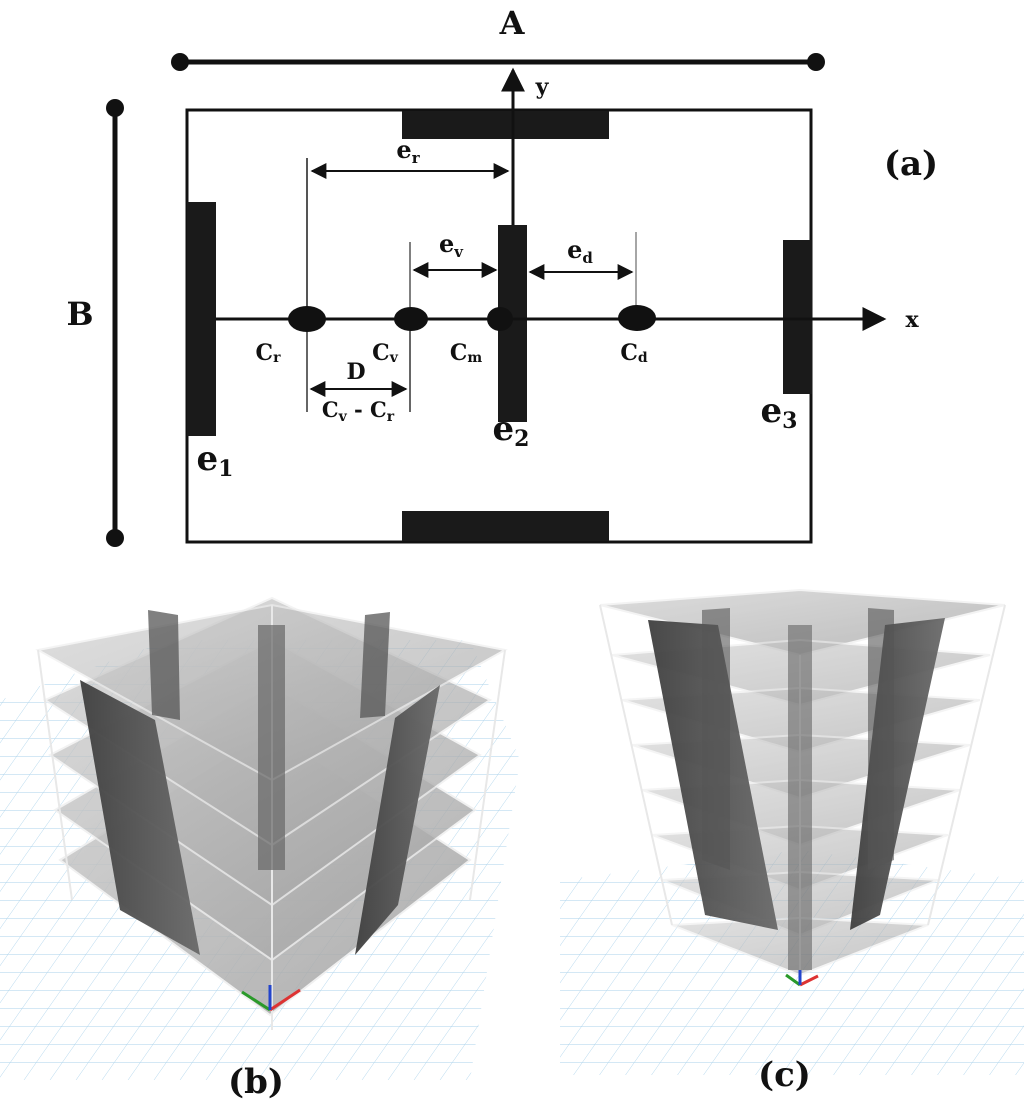 This screenshot has width=1024, height=1112. Describe the element at coordinates (271, 747) in the screenshot. I see `panel-b-wall-center` at that location.